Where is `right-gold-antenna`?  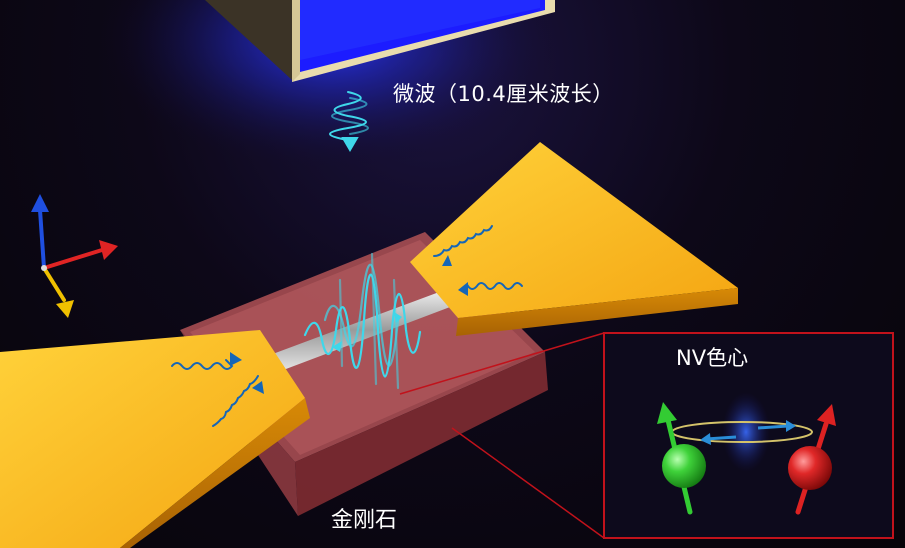
right-gold-antenna is located at coordinates (574, 239).